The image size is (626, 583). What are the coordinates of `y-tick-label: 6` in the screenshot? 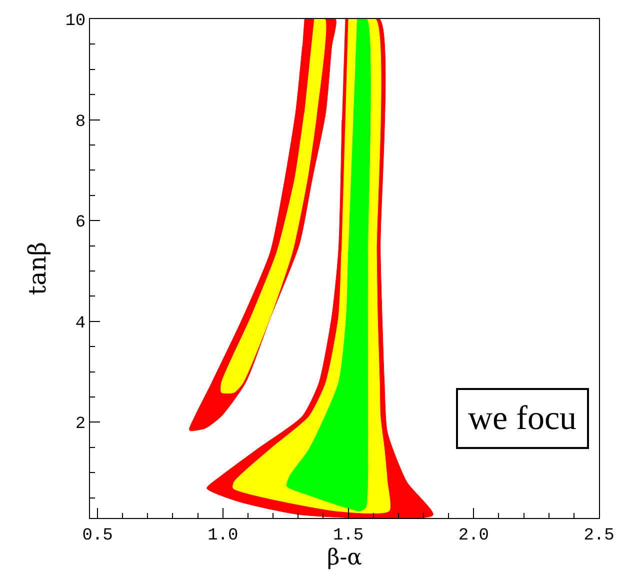 It's located at (80, 223).